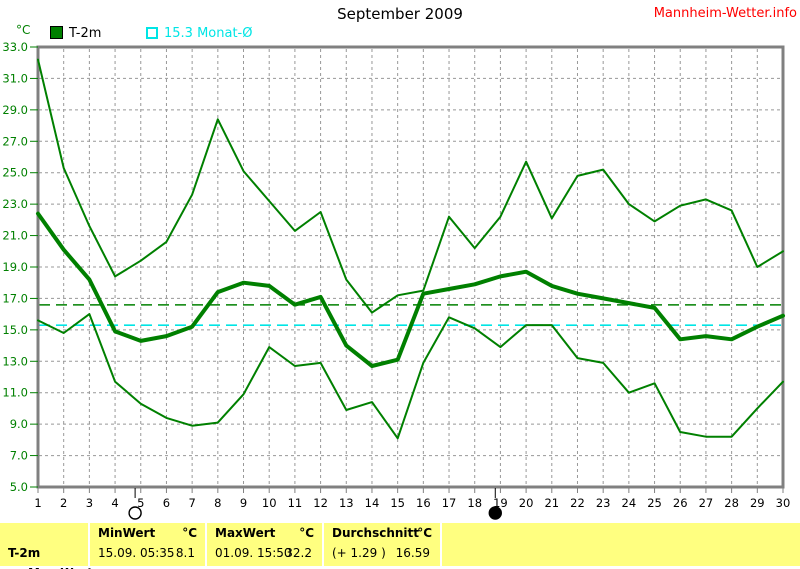  I want to click on x-tick-label: 25, so click(654, 503).